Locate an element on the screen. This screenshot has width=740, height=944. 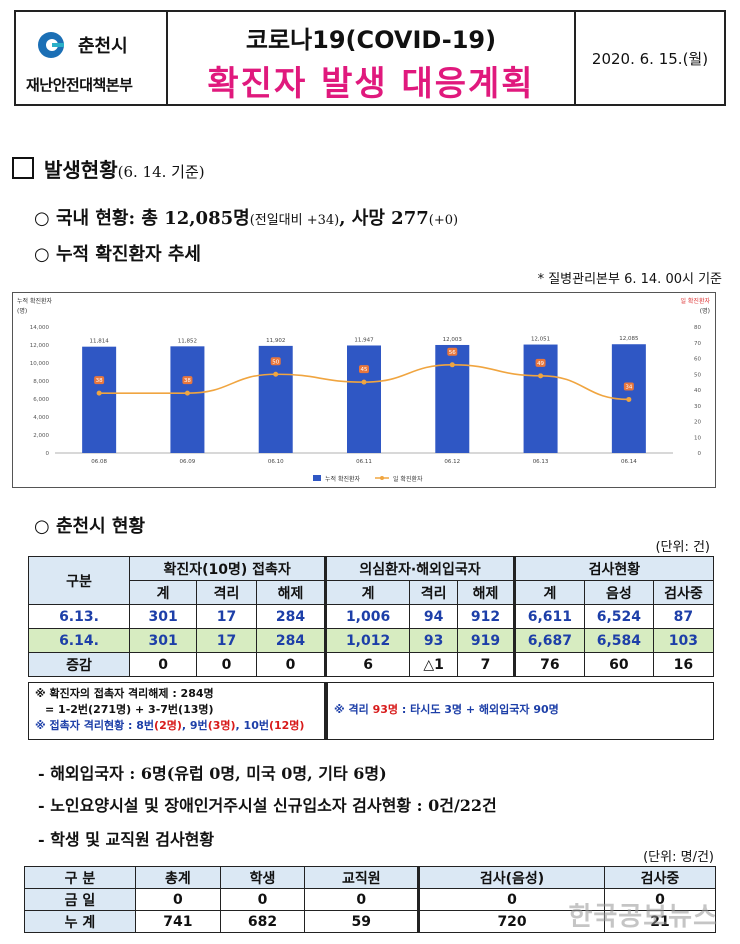
table-row: 누 계 741 682 59 720 21 is located at coordinates (370, 921).